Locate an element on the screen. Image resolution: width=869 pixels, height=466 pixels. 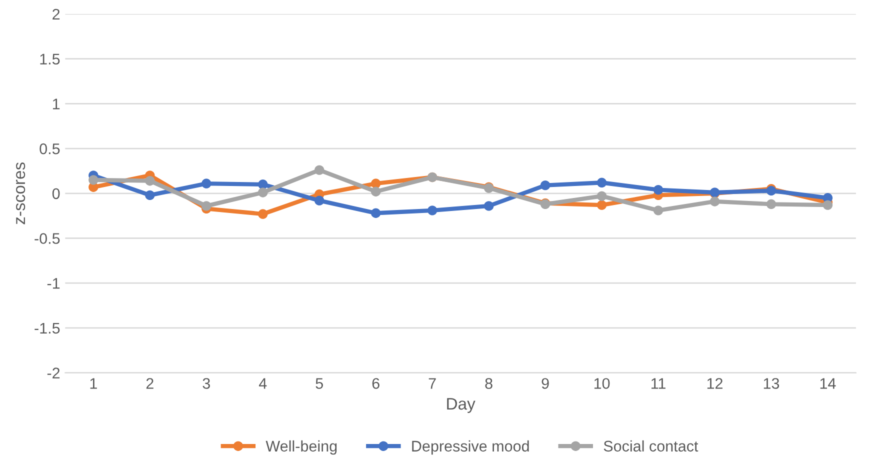
y-axis-title: z-scores is located at coordinates (21, 193).